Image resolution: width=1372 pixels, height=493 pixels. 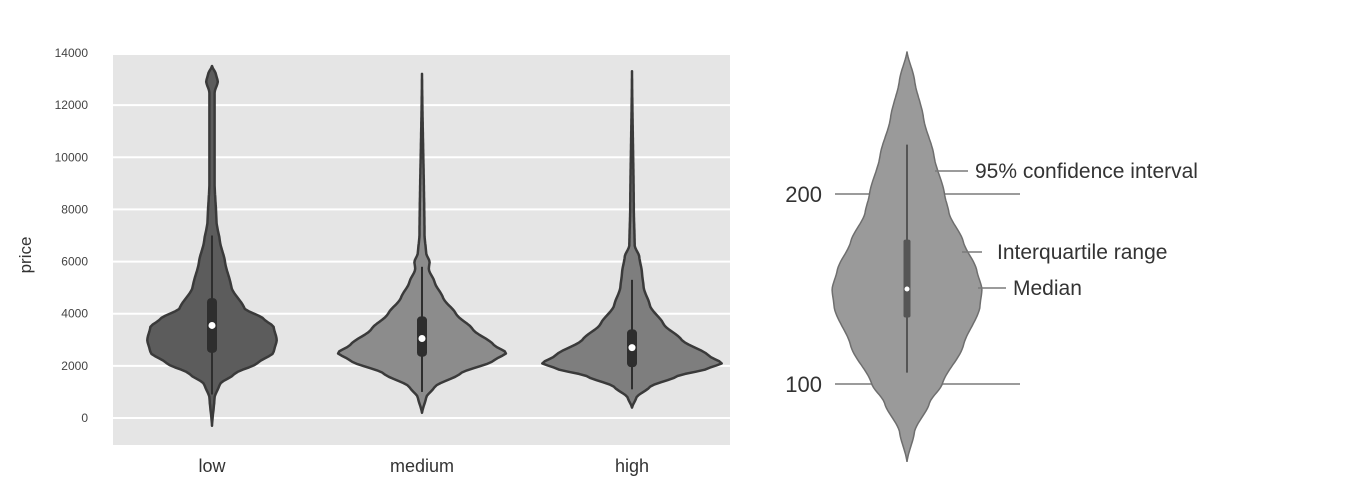 What do you see at coordinates (72, 157) in the screenshot?
I see `y-tick-label: 10000` at bounding box center [72, 157].